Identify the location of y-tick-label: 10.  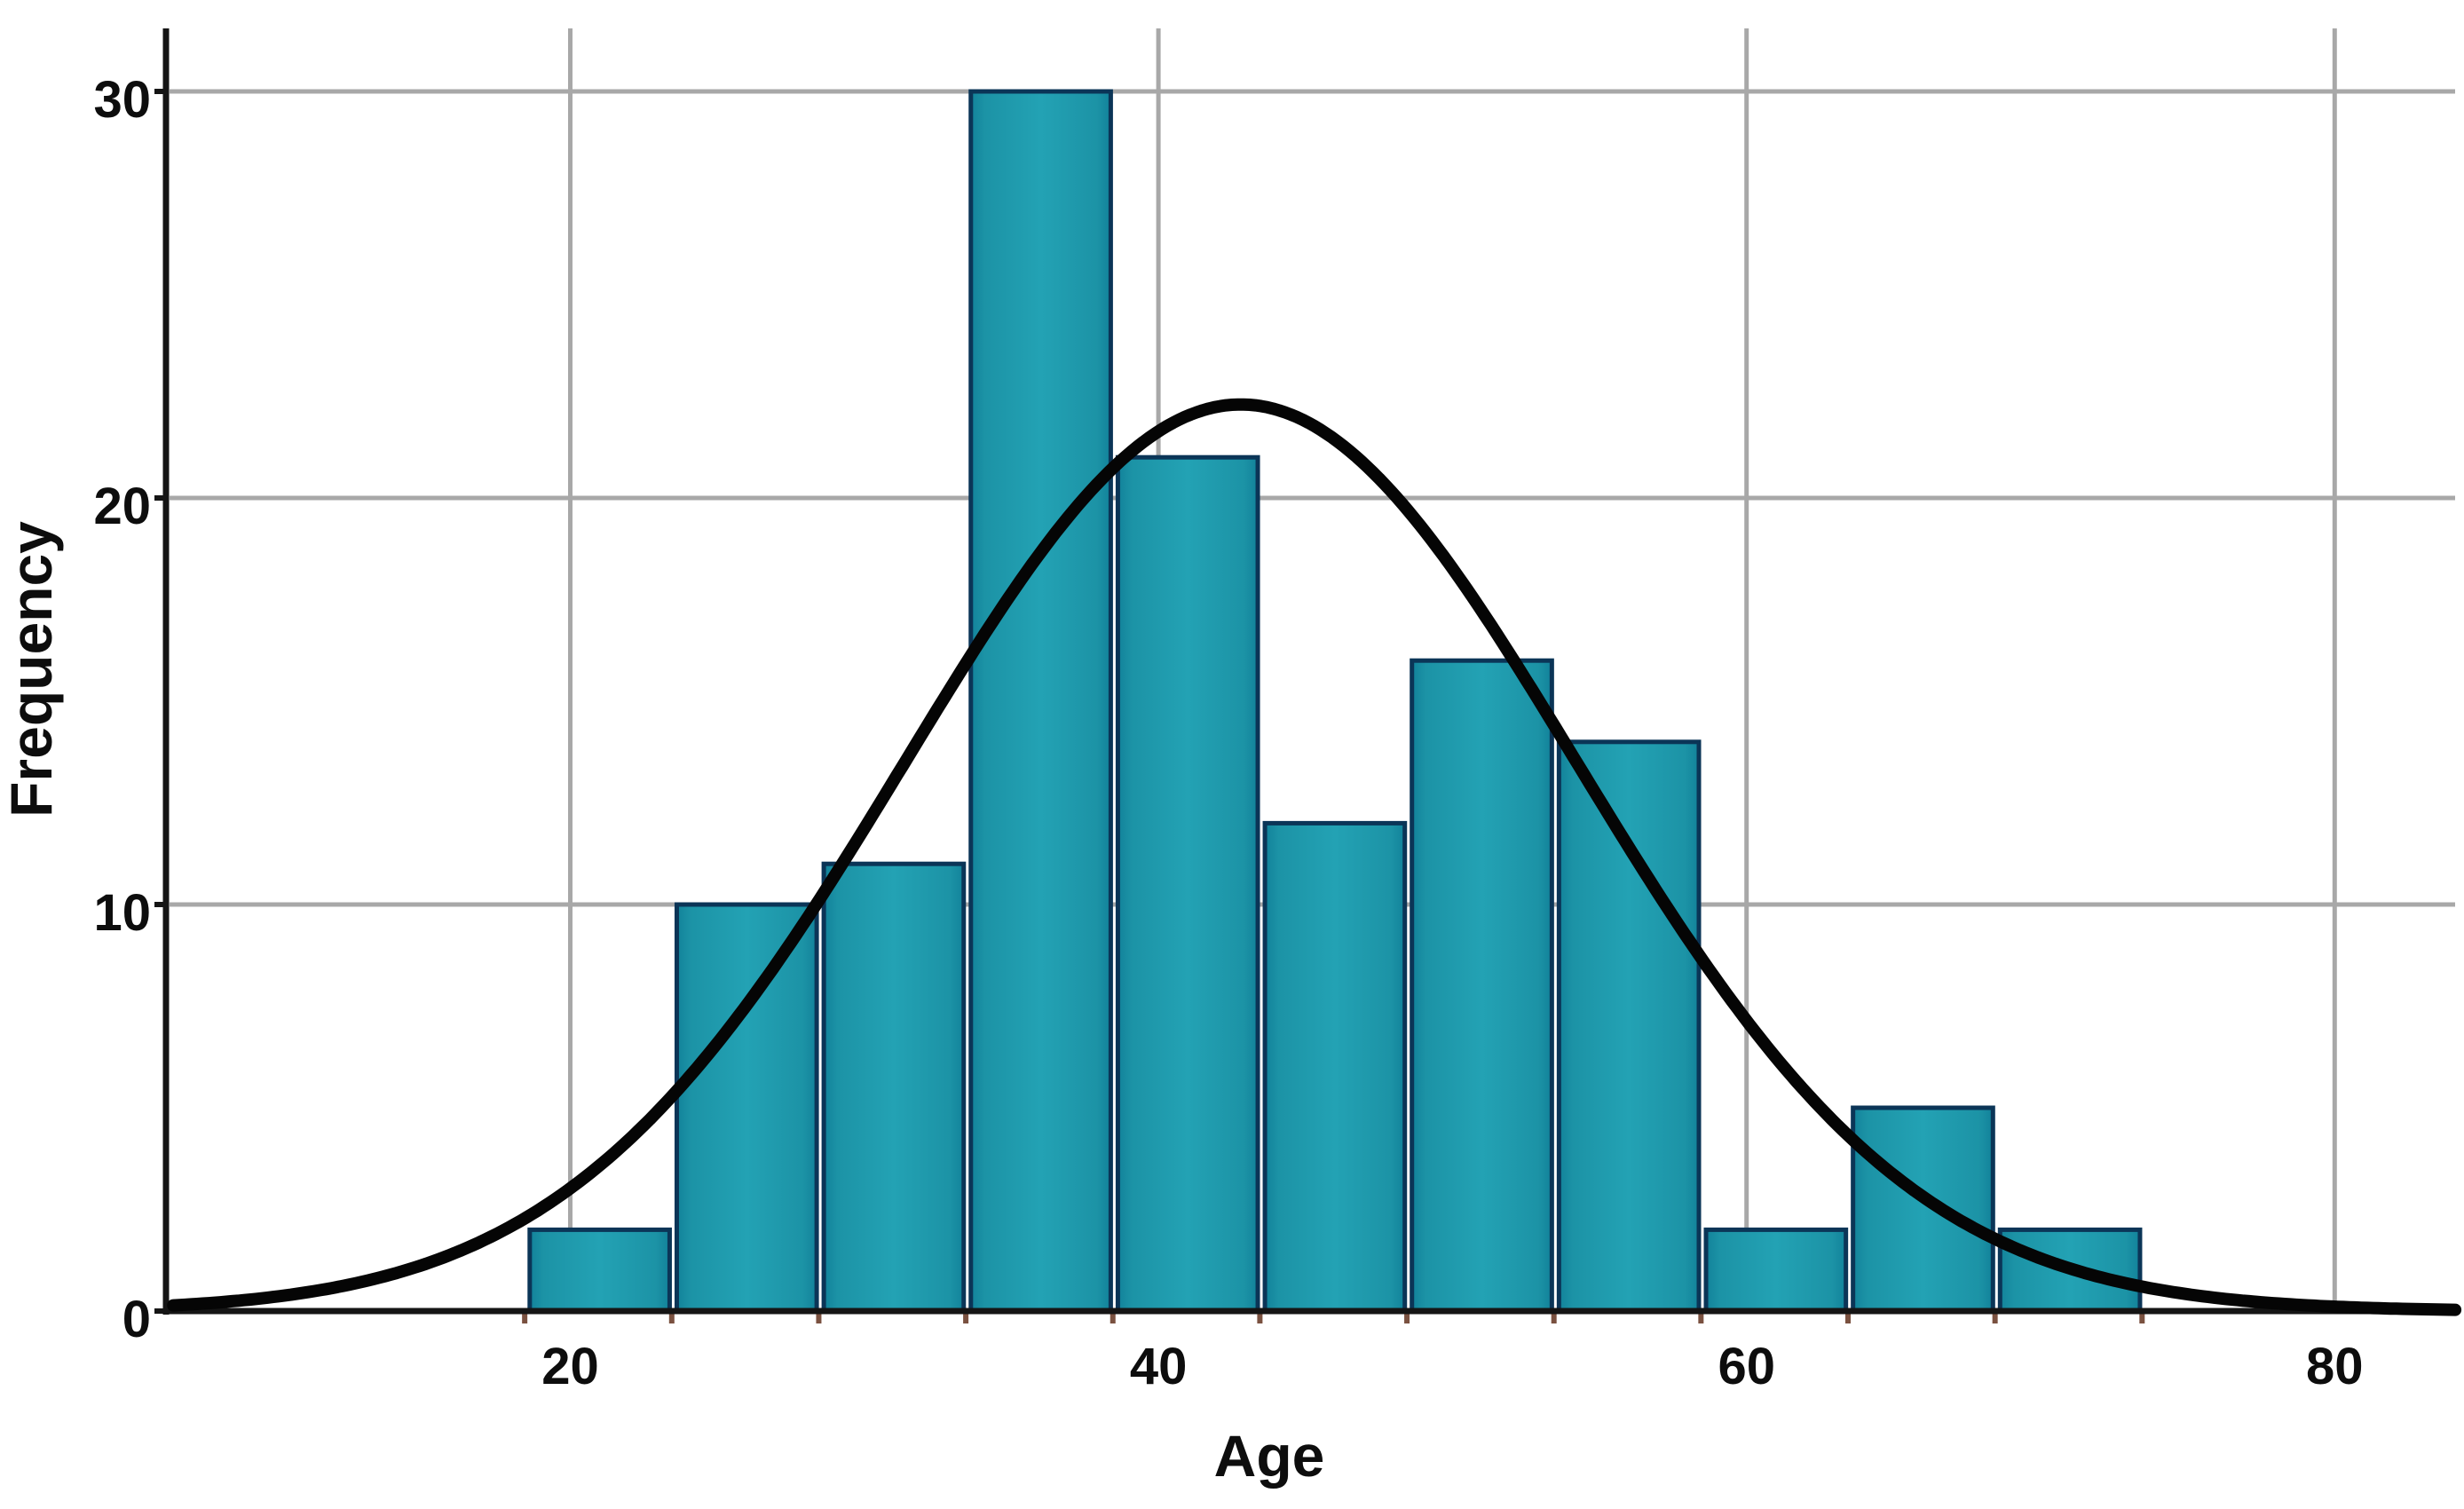
(122, 913).